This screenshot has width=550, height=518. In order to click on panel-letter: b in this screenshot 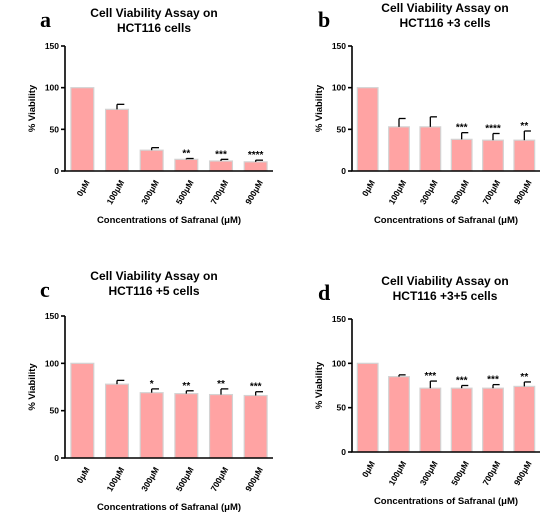, I will do `click(324, 19)`.